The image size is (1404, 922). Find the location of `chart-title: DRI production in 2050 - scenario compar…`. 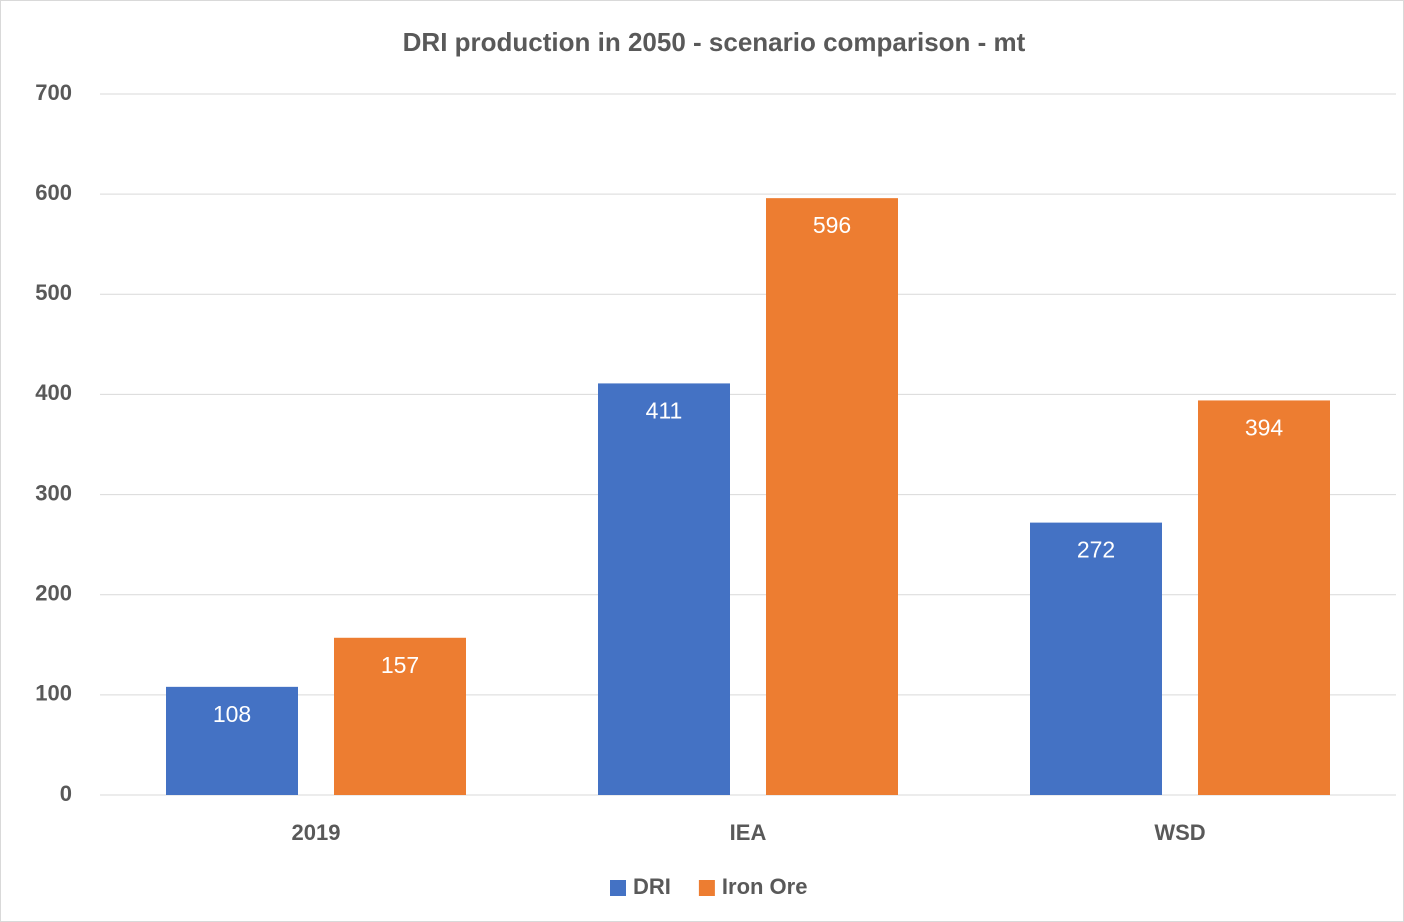

chart-title: DRI production in 2050 - scenario compar… is located at coordinates (714, 42).